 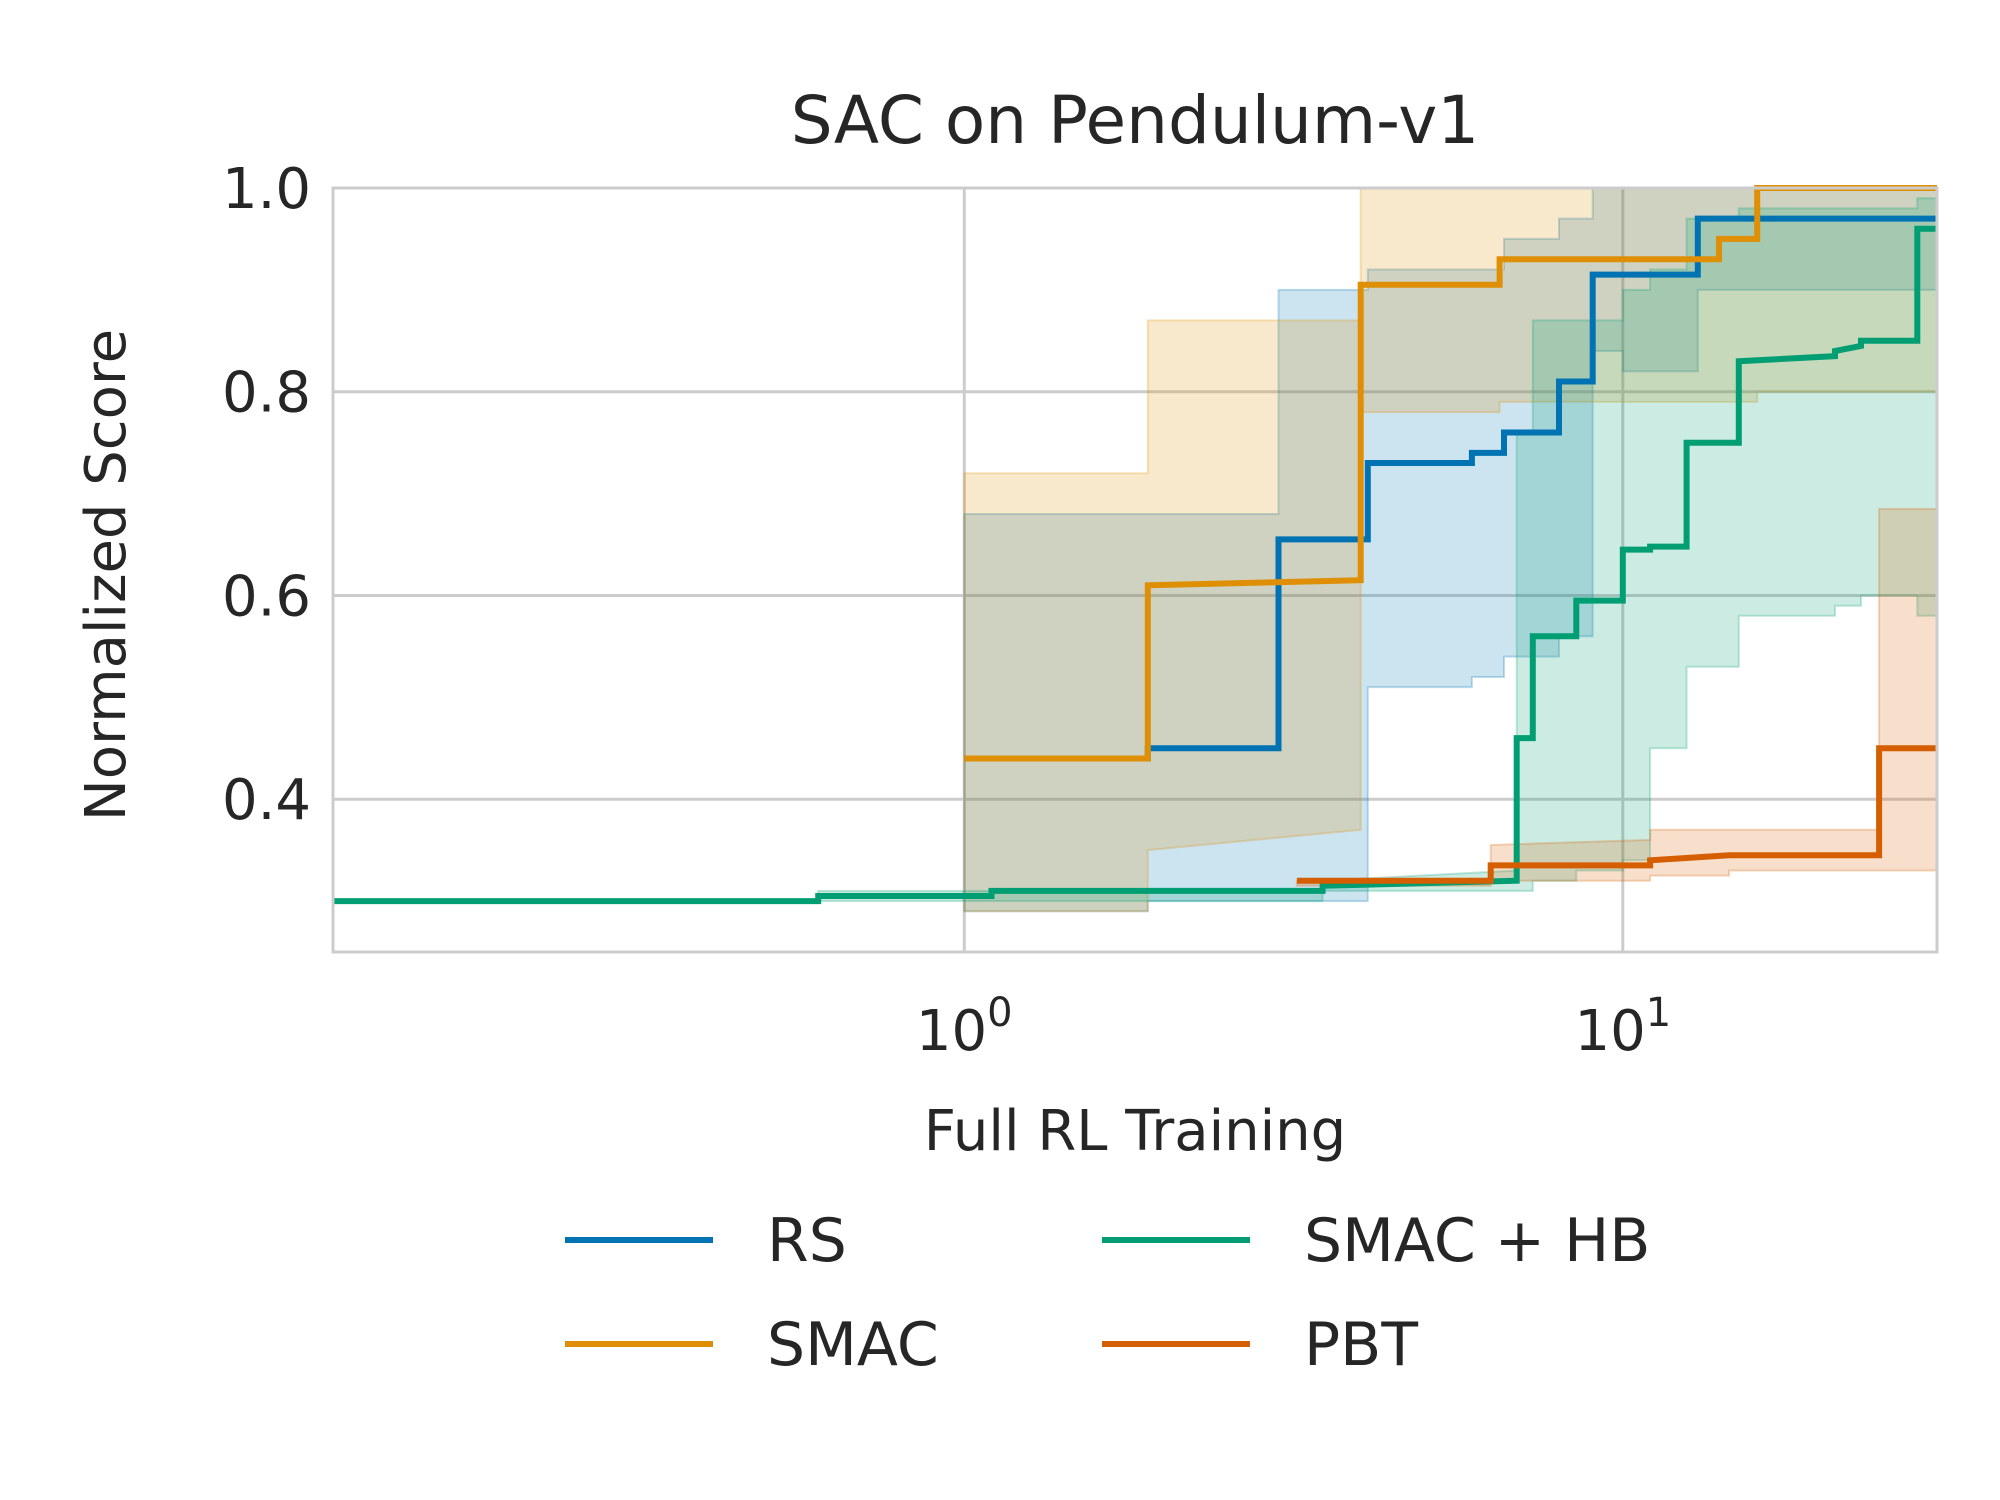 What do you see at coordinates (266, 596) in the screenshot?
I see `y-tick-label: 0.6` at bounding box center [266, 596].